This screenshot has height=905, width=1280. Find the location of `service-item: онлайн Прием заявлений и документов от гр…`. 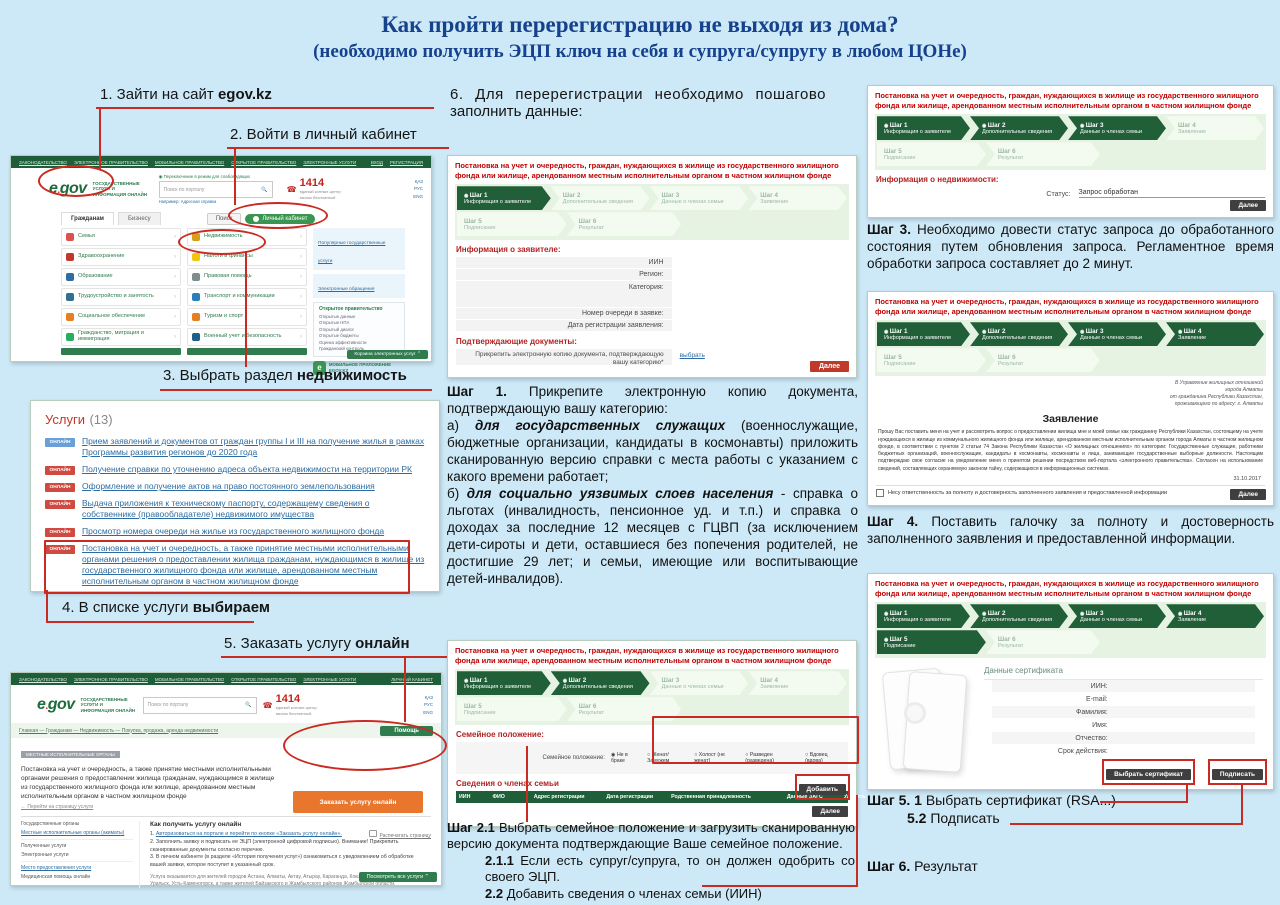

service-item: онлайн Прием заявлений и документов от гр… is located at coordinates (235, 447).